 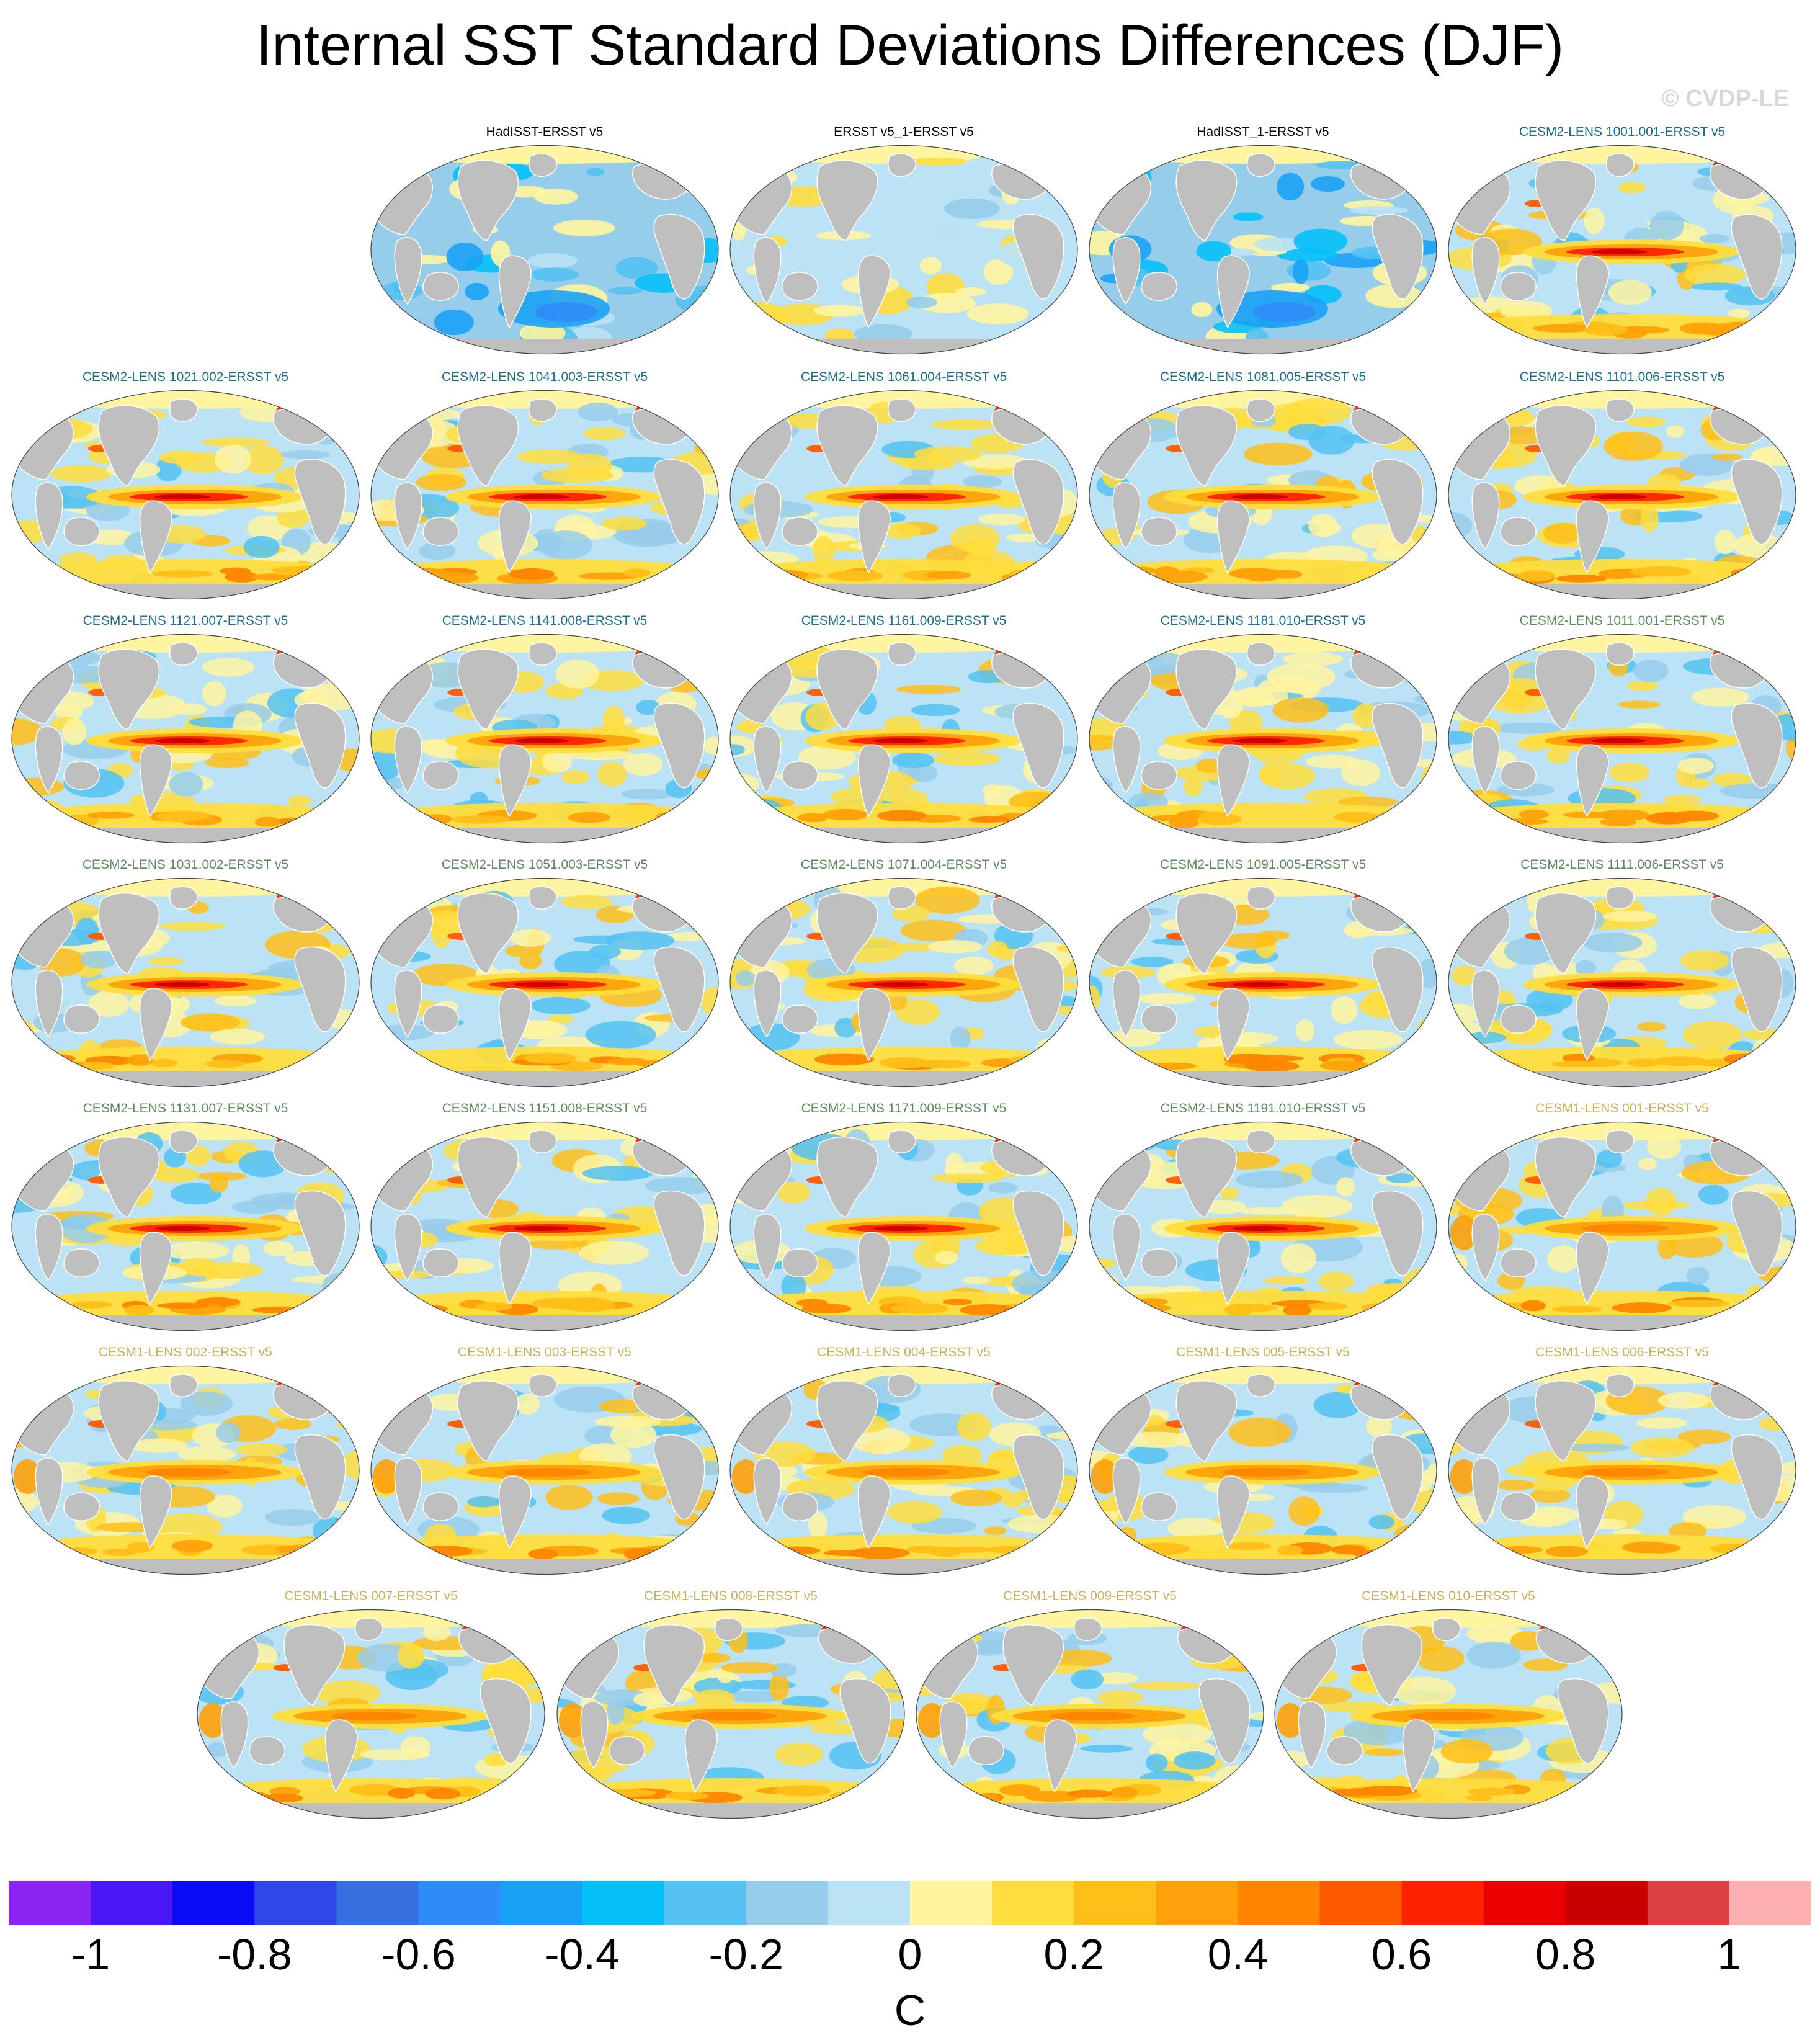 What do you see at coordinates (1263, 377) in the screenshot?
I see `panel-title: CESM2-LENS 1081.005-ERSST v5` at bounding box center [1263, 377].